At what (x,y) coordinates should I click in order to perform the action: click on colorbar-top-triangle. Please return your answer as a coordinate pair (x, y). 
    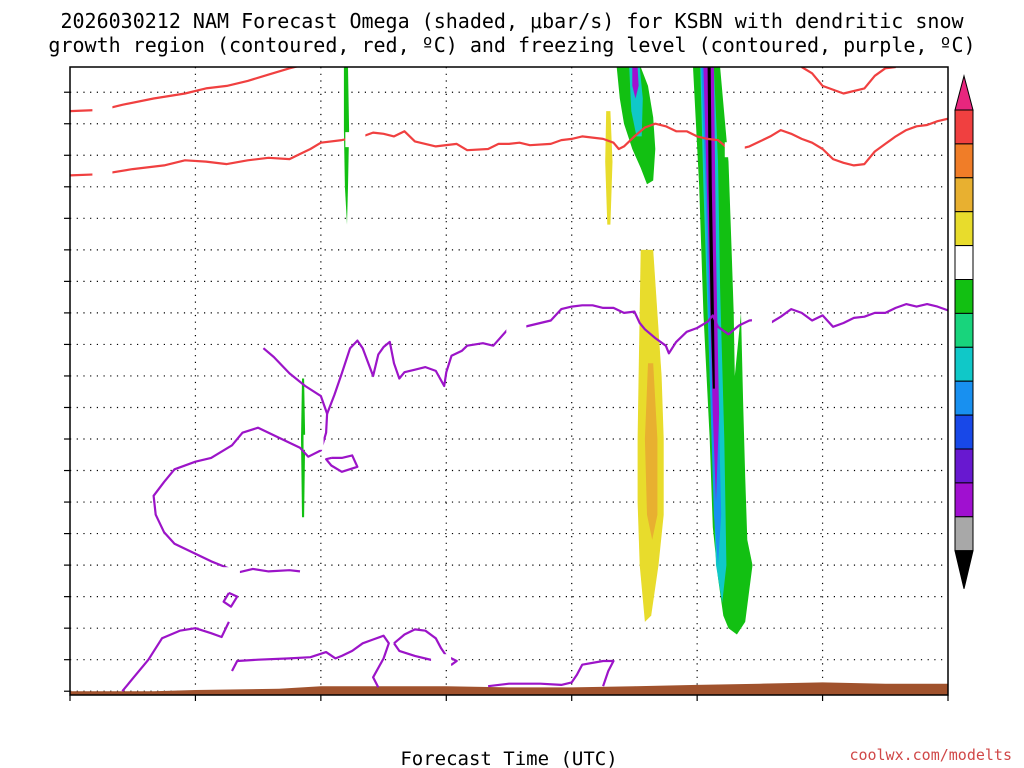
    Looking at the image, I should click on (964, 92).